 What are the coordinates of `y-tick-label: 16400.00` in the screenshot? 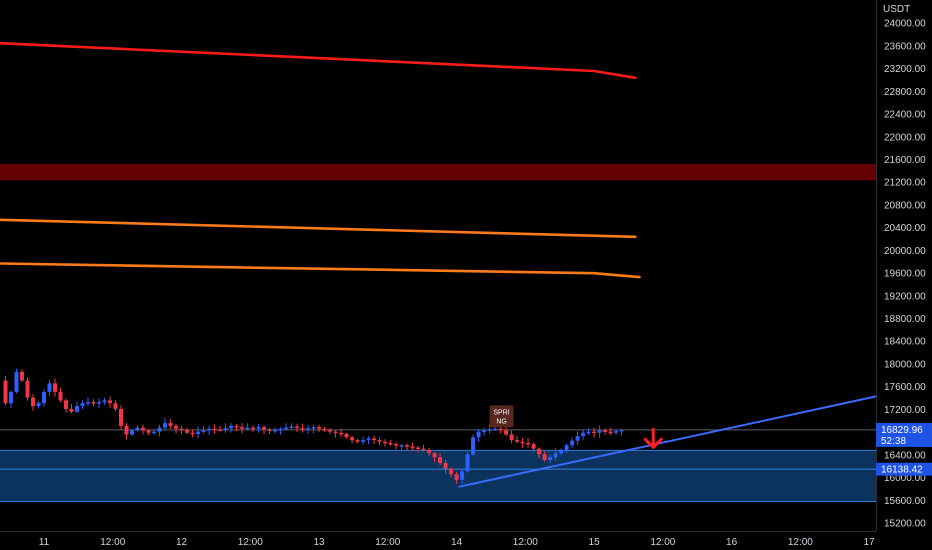 It's located at (905, 455).